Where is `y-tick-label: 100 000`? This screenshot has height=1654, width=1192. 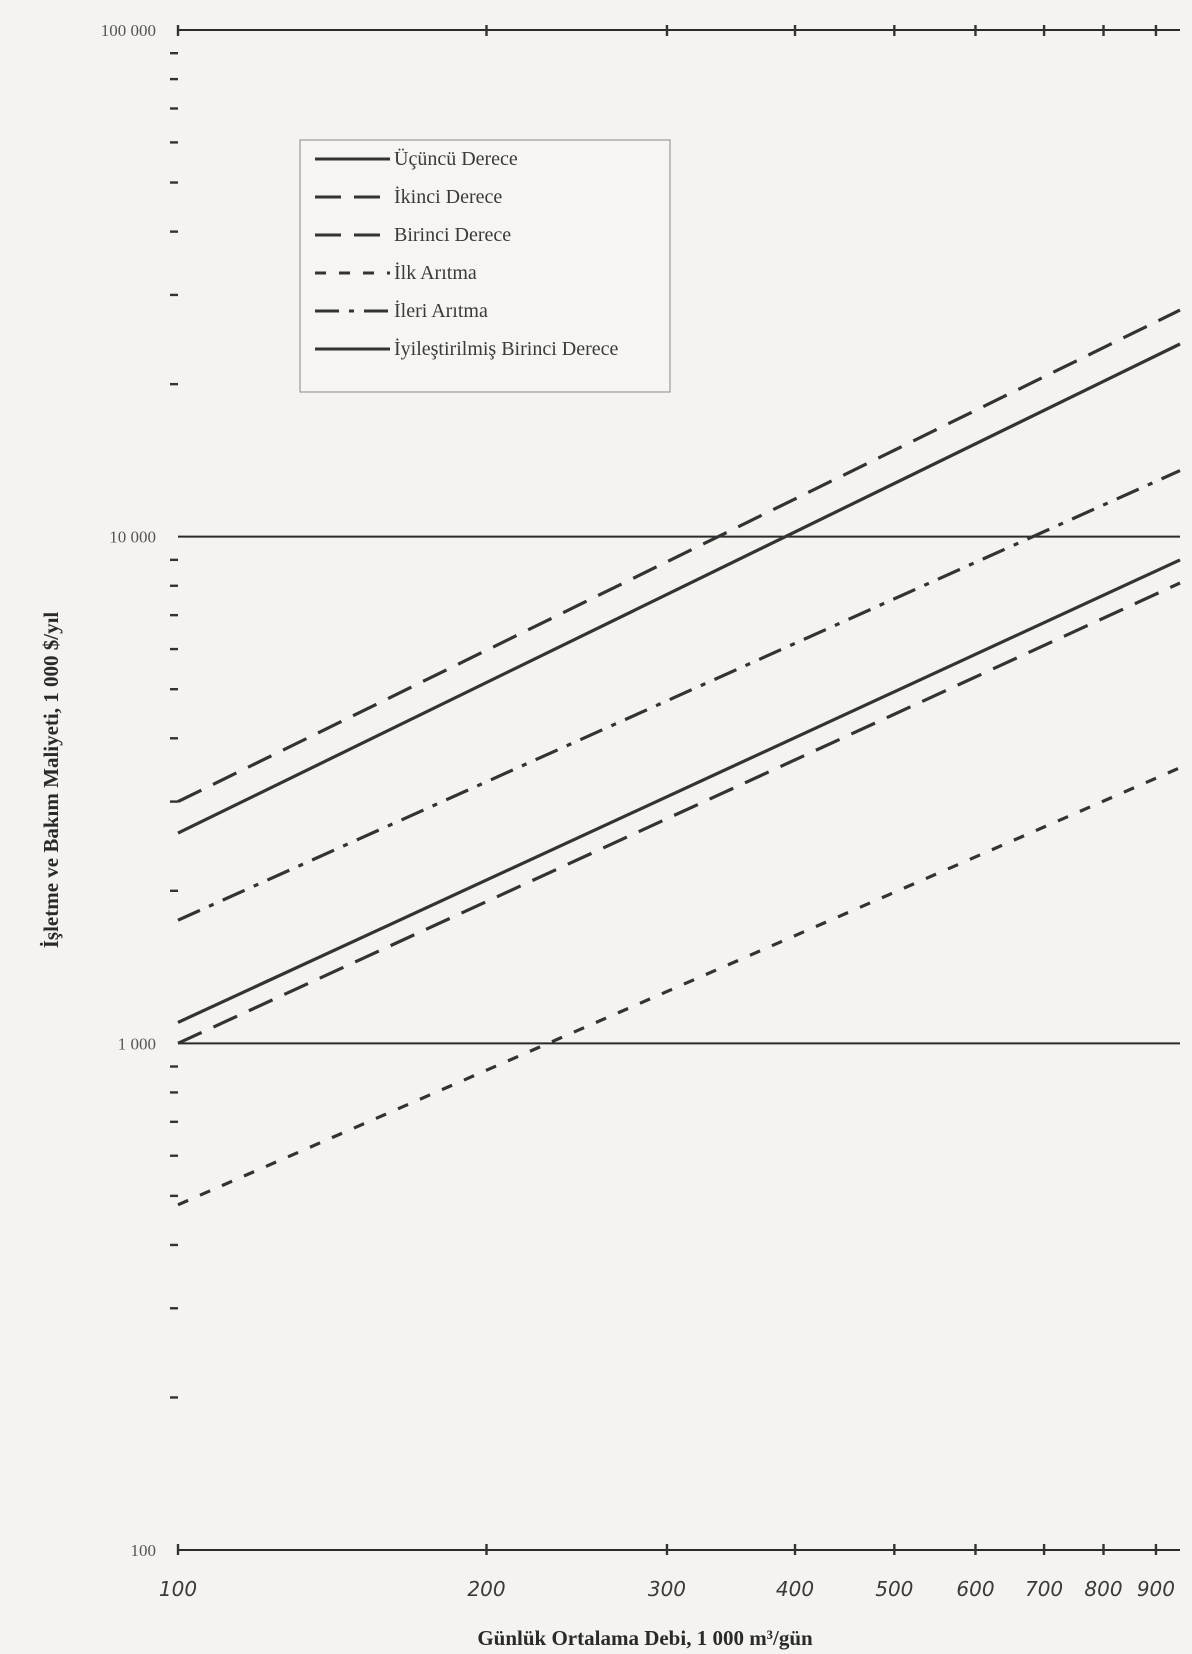
y-tick-label: 100 000 is located at coordinates (128, 30).